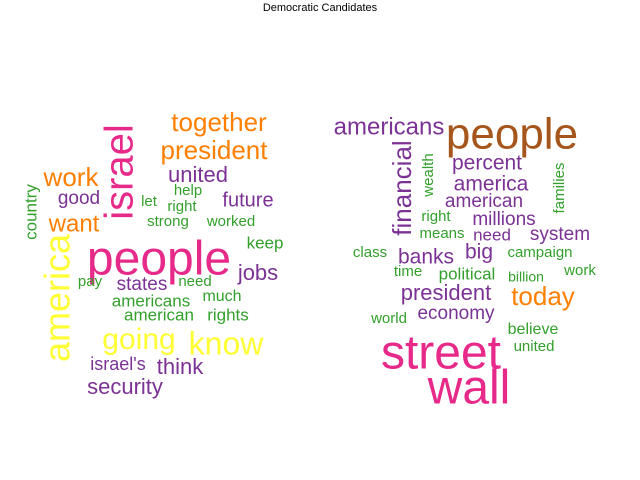 The width and height of the screenshot is (640, 480). I want to click on word-1-much: much, so click(221, 296).